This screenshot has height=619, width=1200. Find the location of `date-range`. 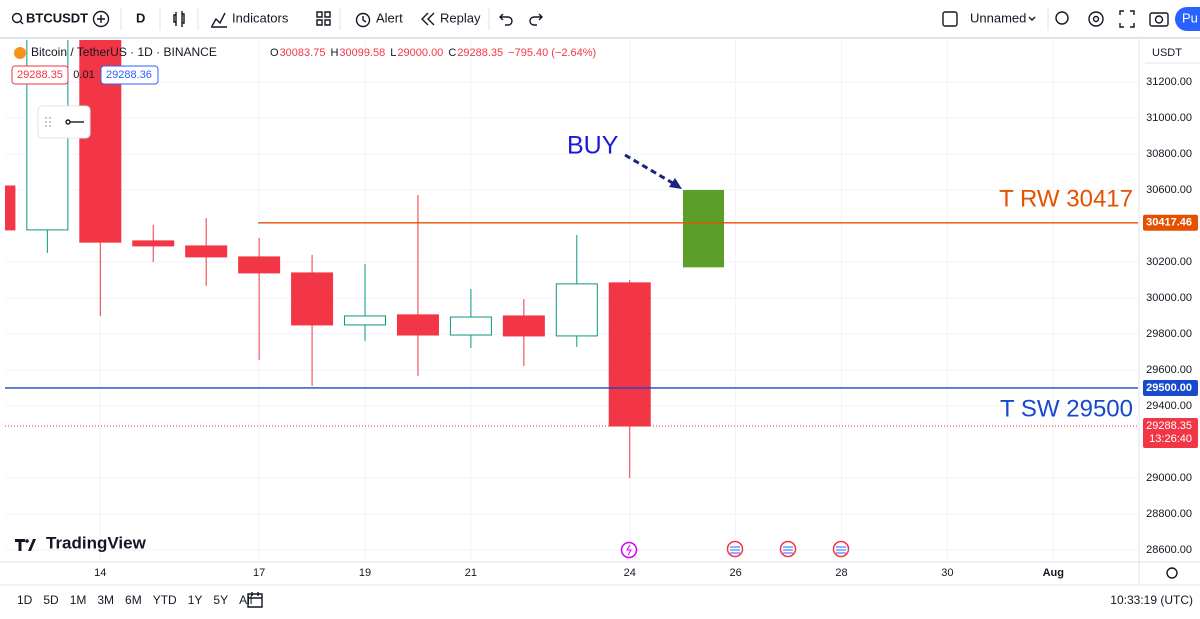

date-range is located at coordinates (255, 600).